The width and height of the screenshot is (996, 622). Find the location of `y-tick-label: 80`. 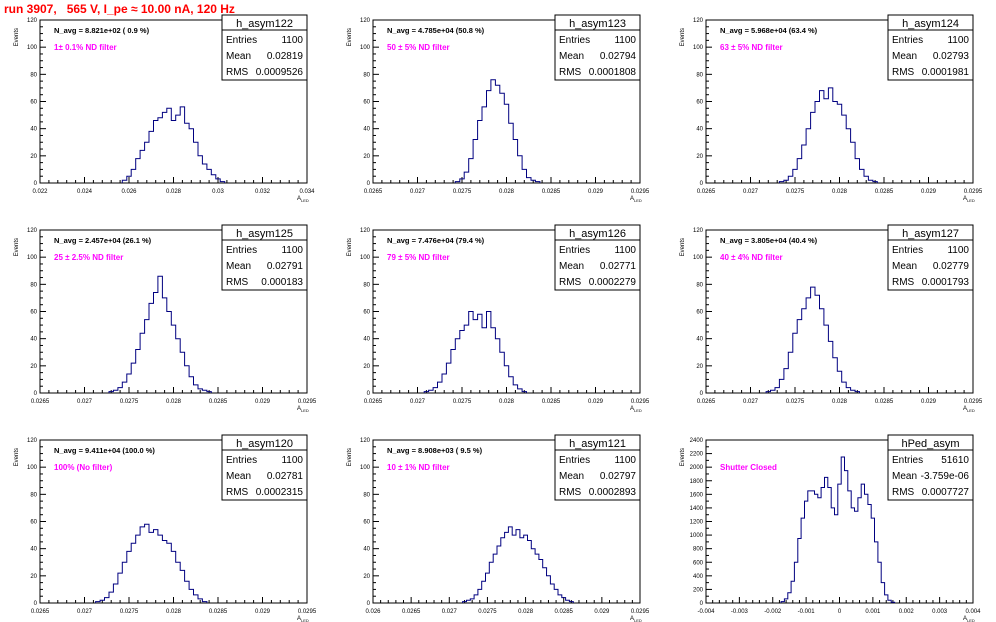

y-tick-label: 80 is located at coordinates (366, 495).